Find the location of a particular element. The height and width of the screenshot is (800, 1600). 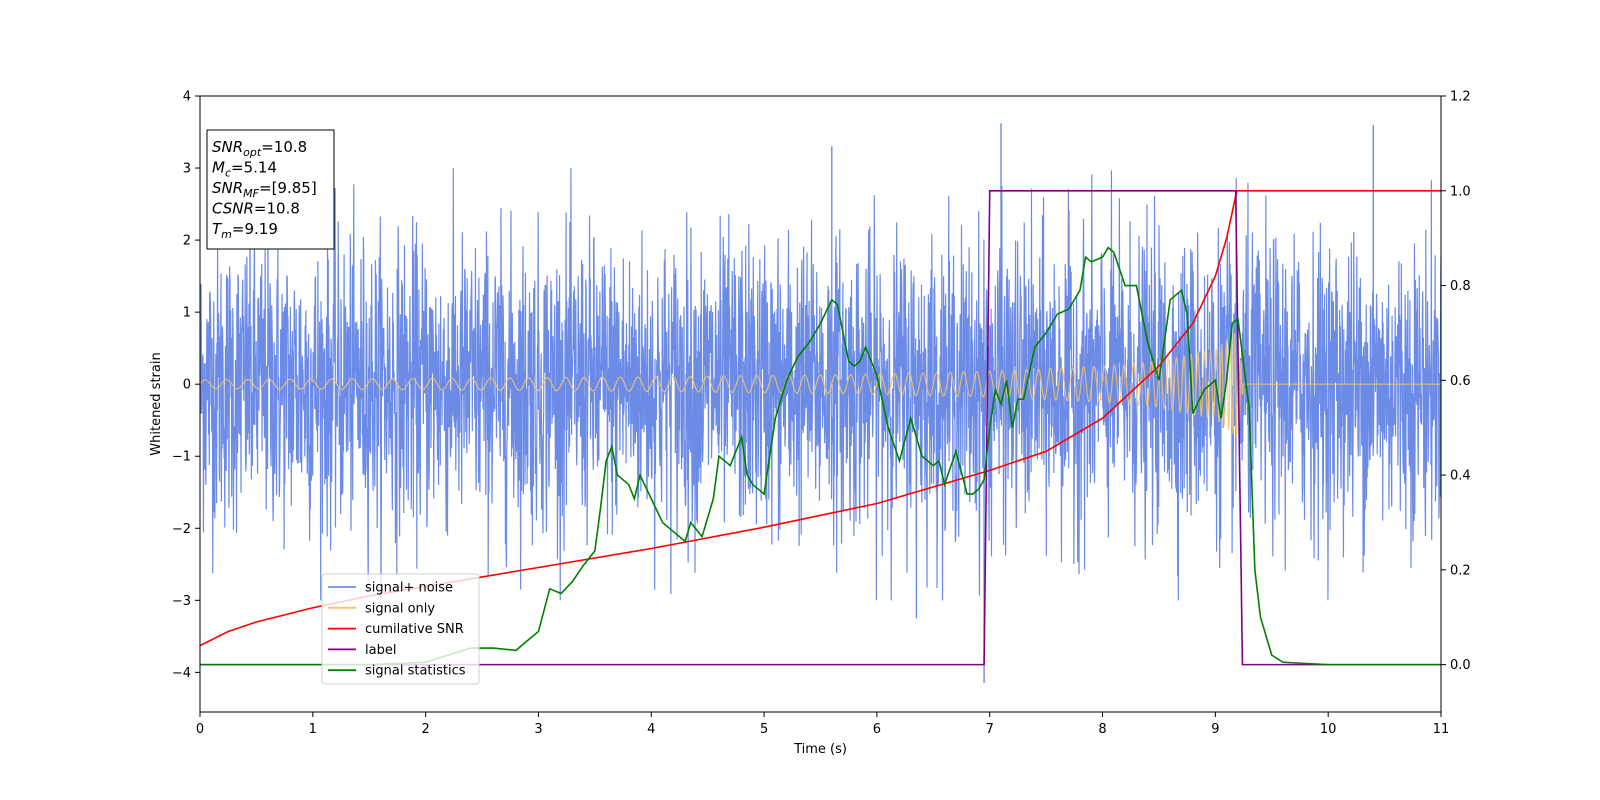

x-tick-label: 3 is located at coordinates (538, 729).